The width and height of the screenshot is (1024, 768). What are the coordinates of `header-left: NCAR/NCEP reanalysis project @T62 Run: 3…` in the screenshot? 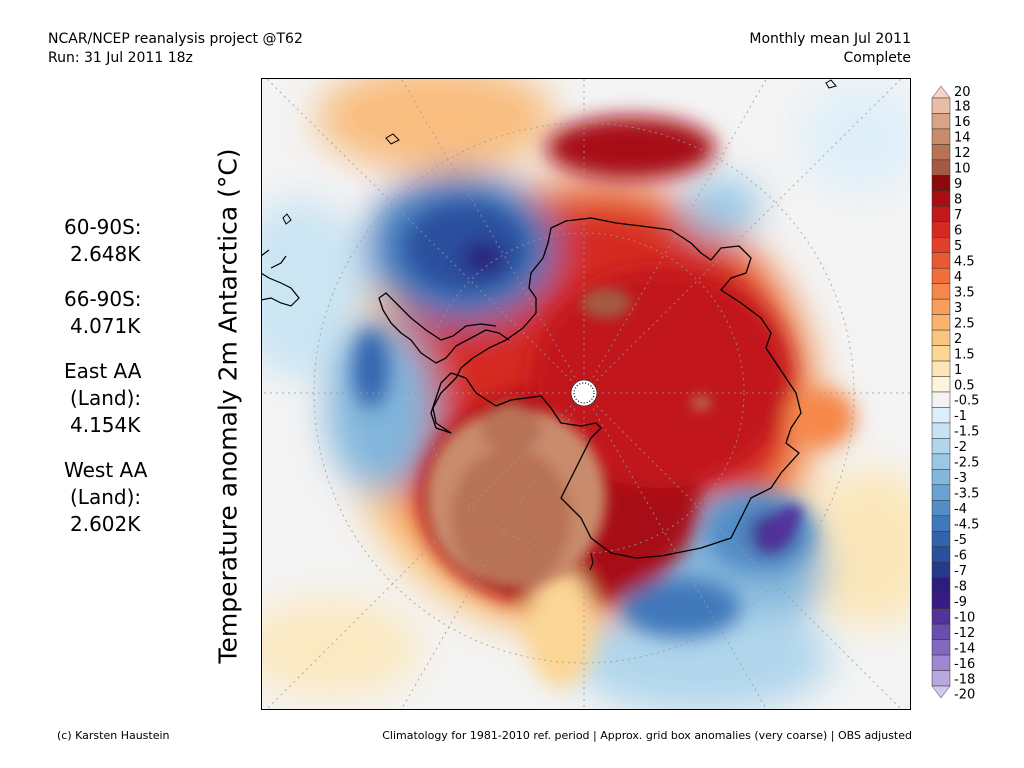 It's located at (175, 49).